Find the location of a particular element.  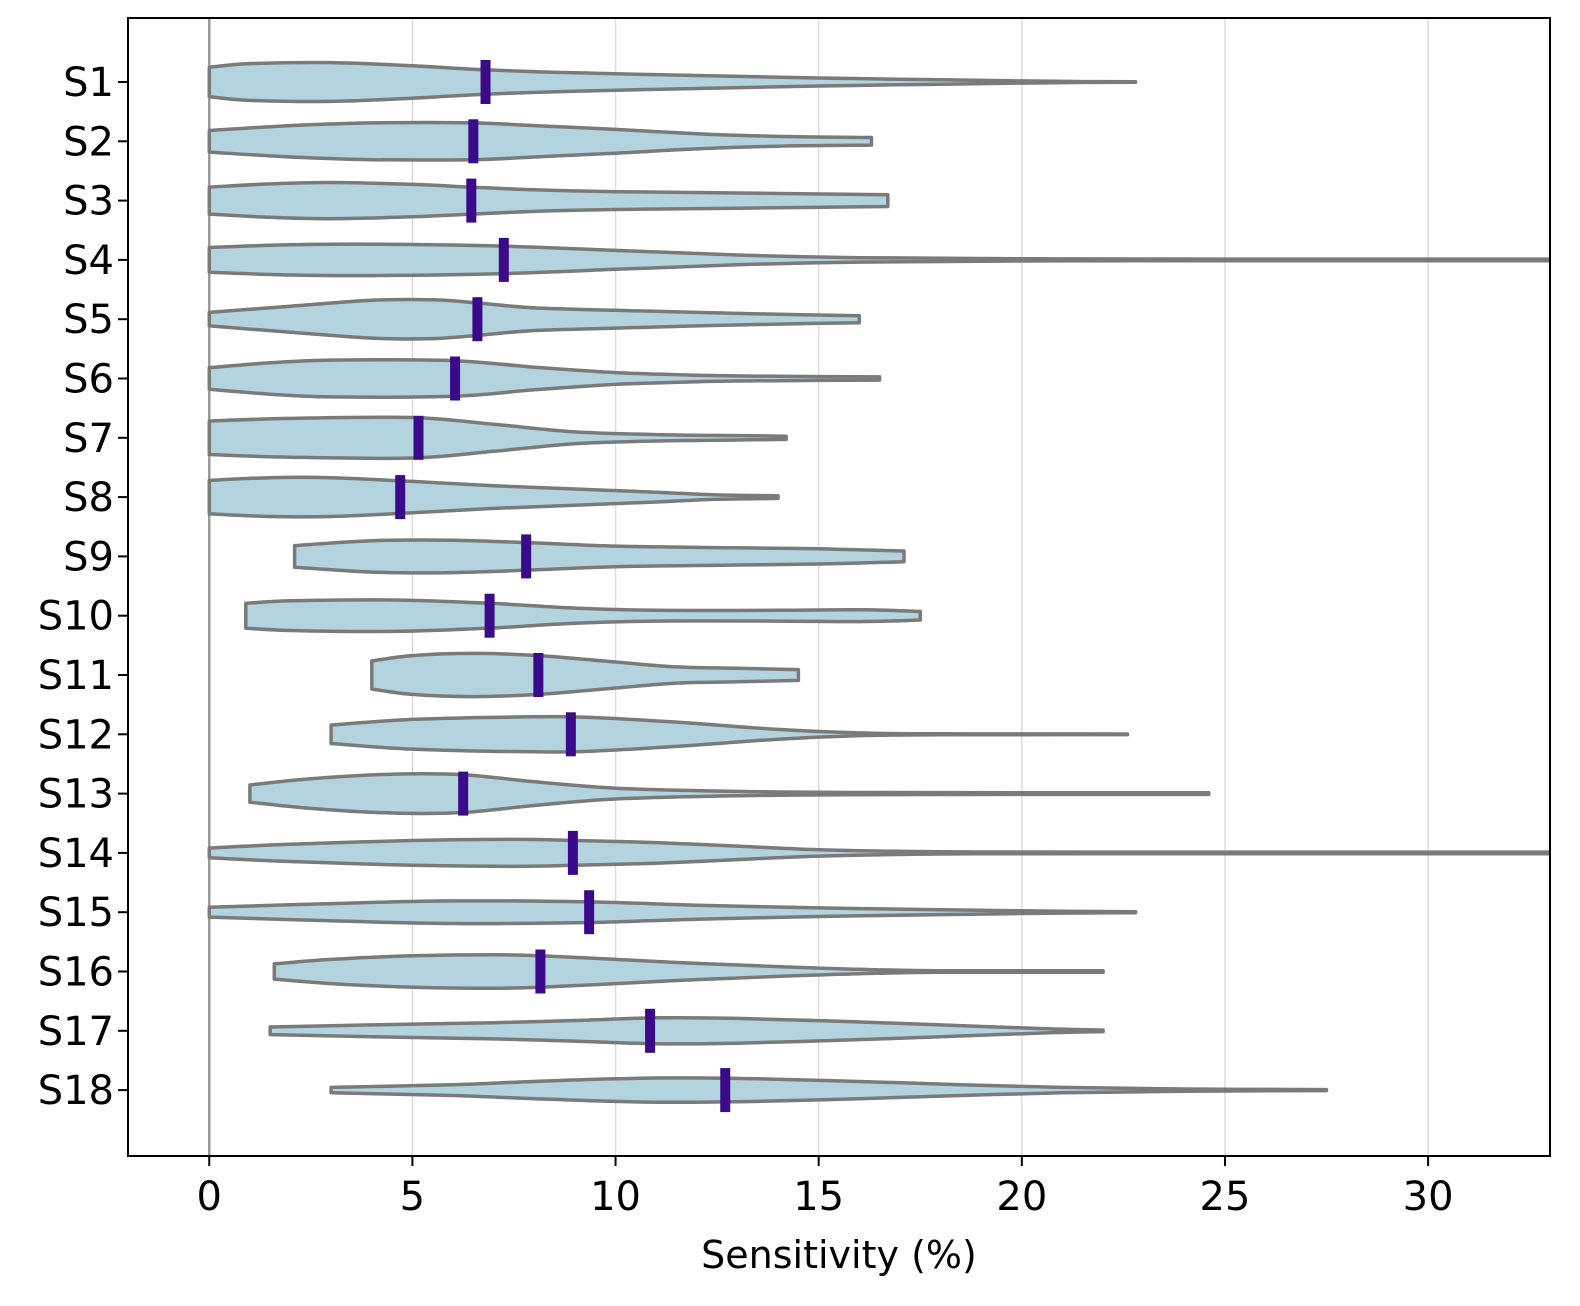

y-tick-label-s12: S12 is located at coordinates (76, 735).